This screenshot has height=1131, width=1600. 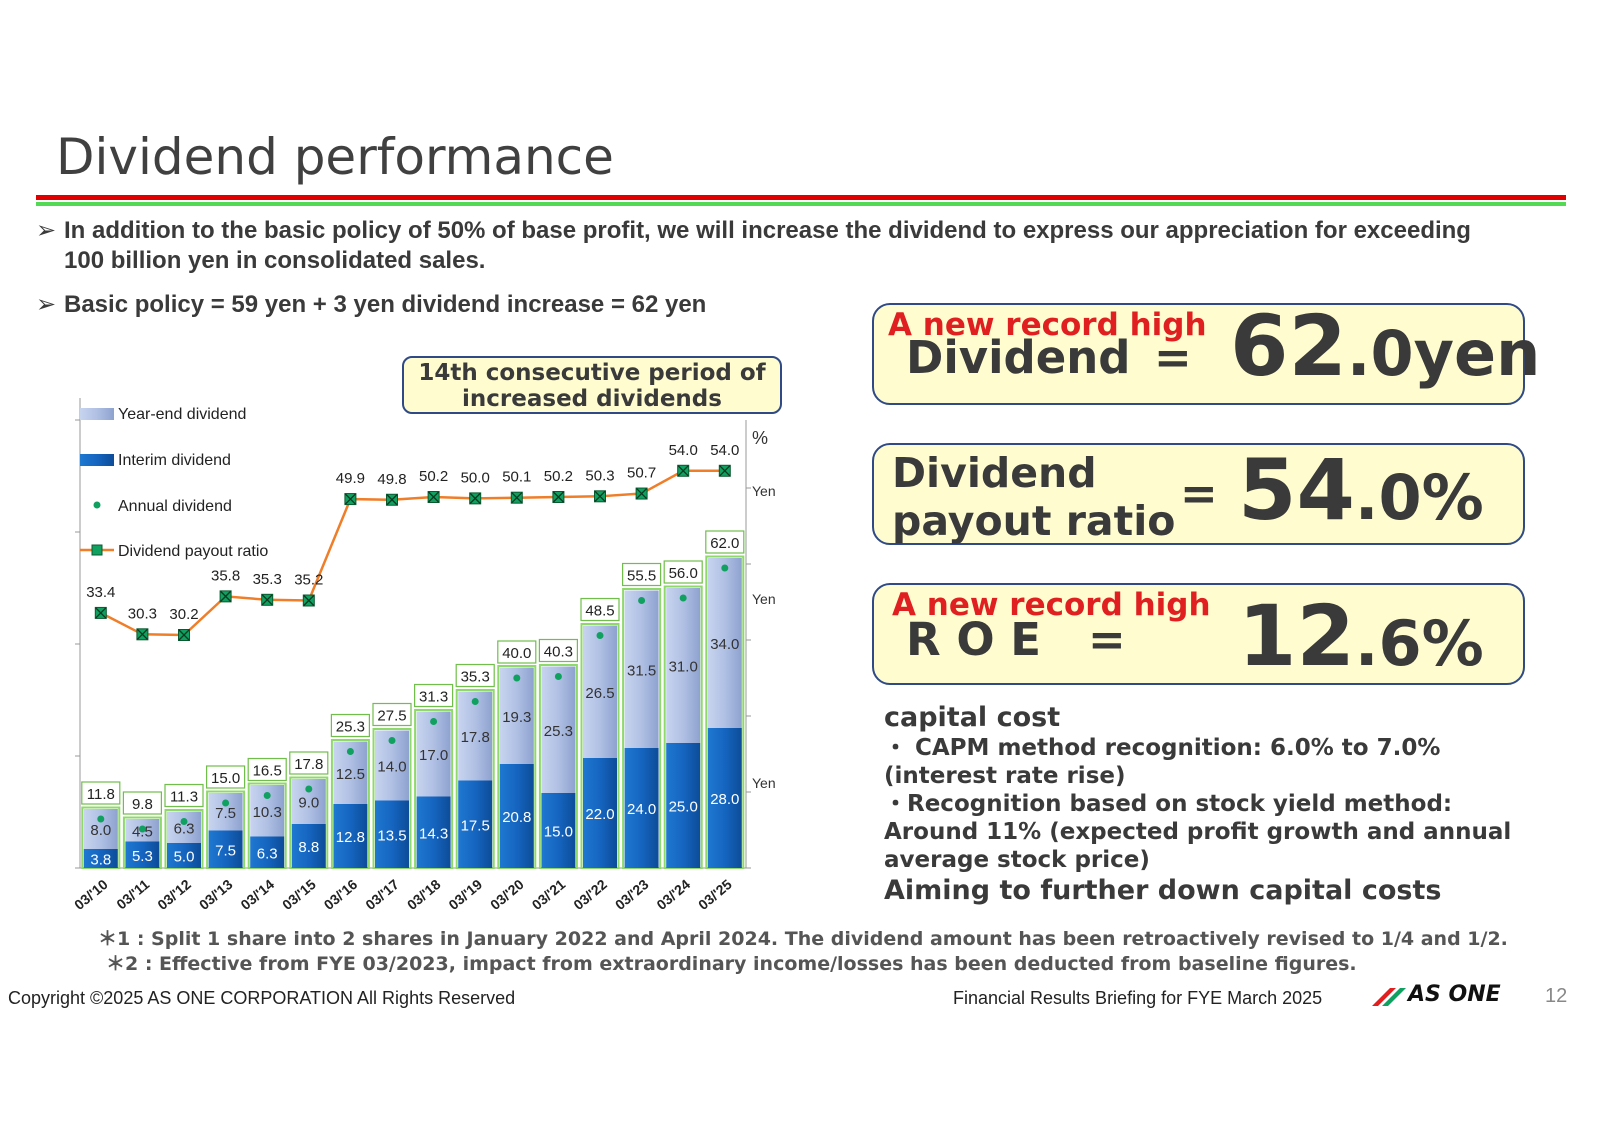 What do you see at coordinates (507, 894) in the screenshot?
I see `x-tick-label: 03/'20` at bounding box center [507, 894].